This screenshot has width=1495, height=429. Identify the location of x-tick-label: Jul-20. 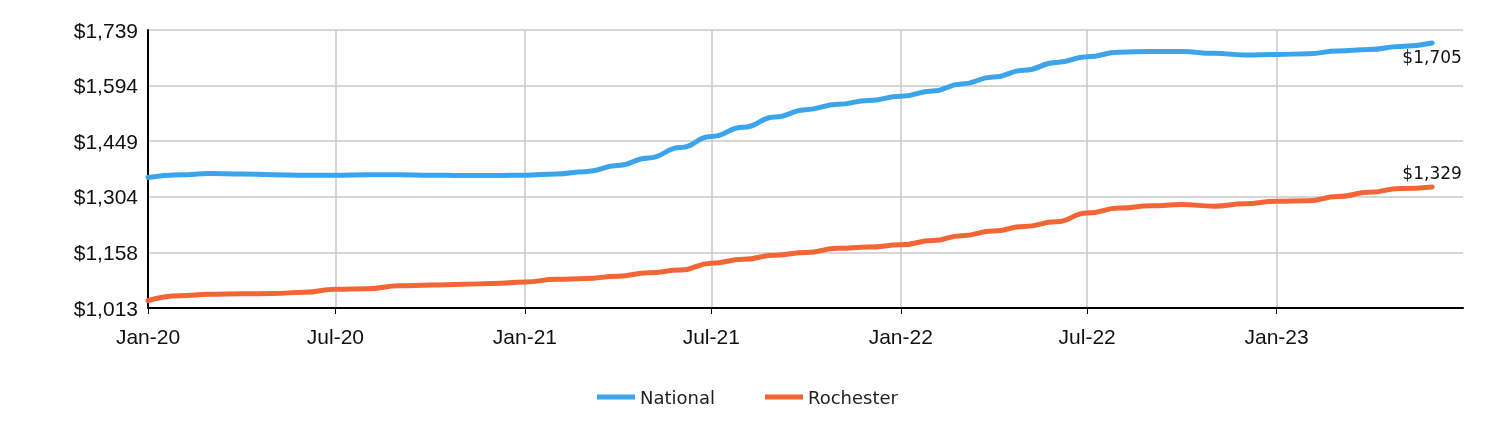
(335, 336).